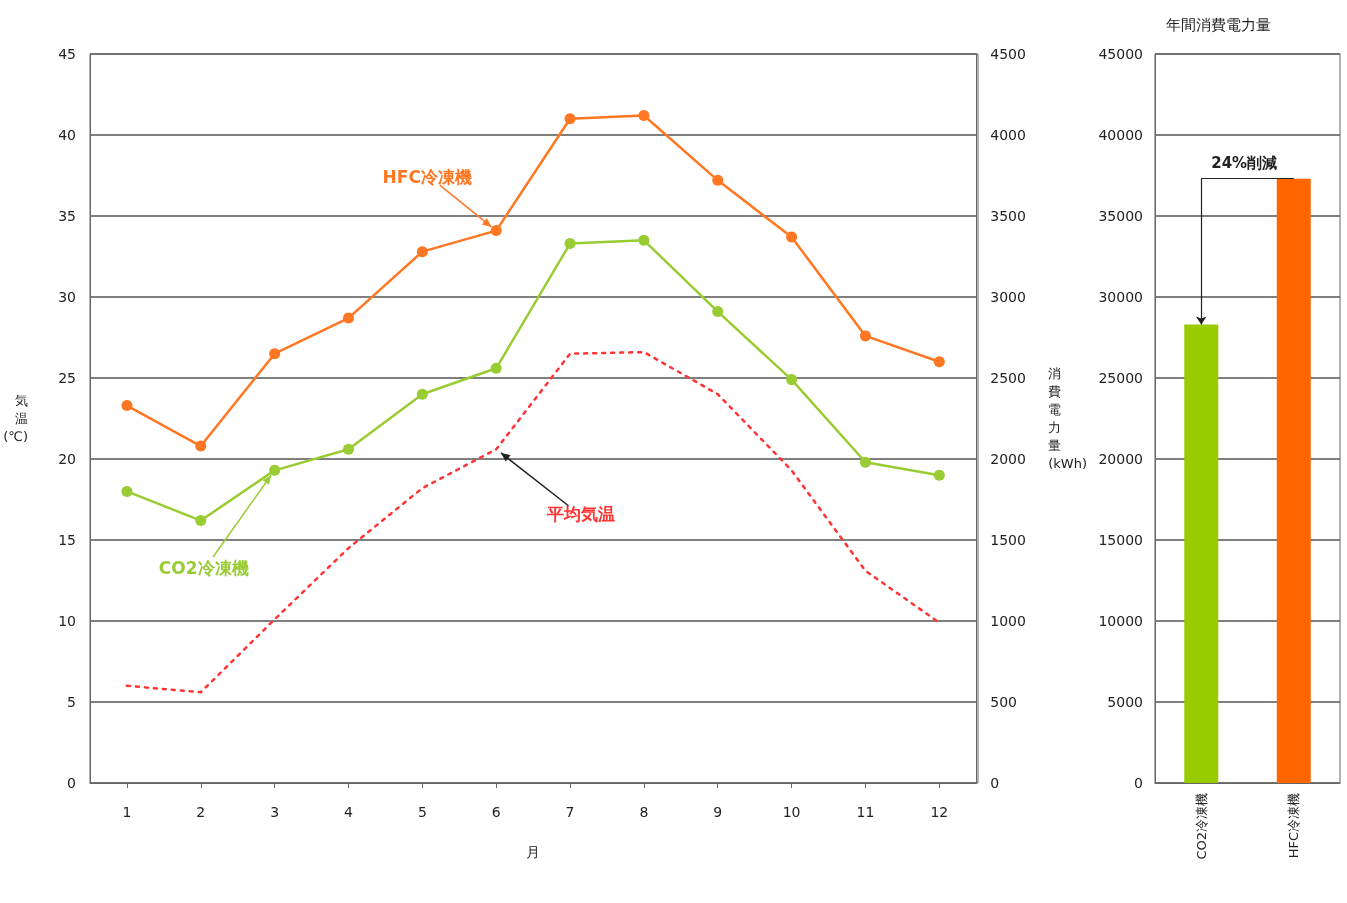 The width and height of the screenshot is (1347, 903). What do you see at coordinates (1120, 540) in the screenshot?
I see `y-tick-label: 15000` at bounding box center [1120, 540].